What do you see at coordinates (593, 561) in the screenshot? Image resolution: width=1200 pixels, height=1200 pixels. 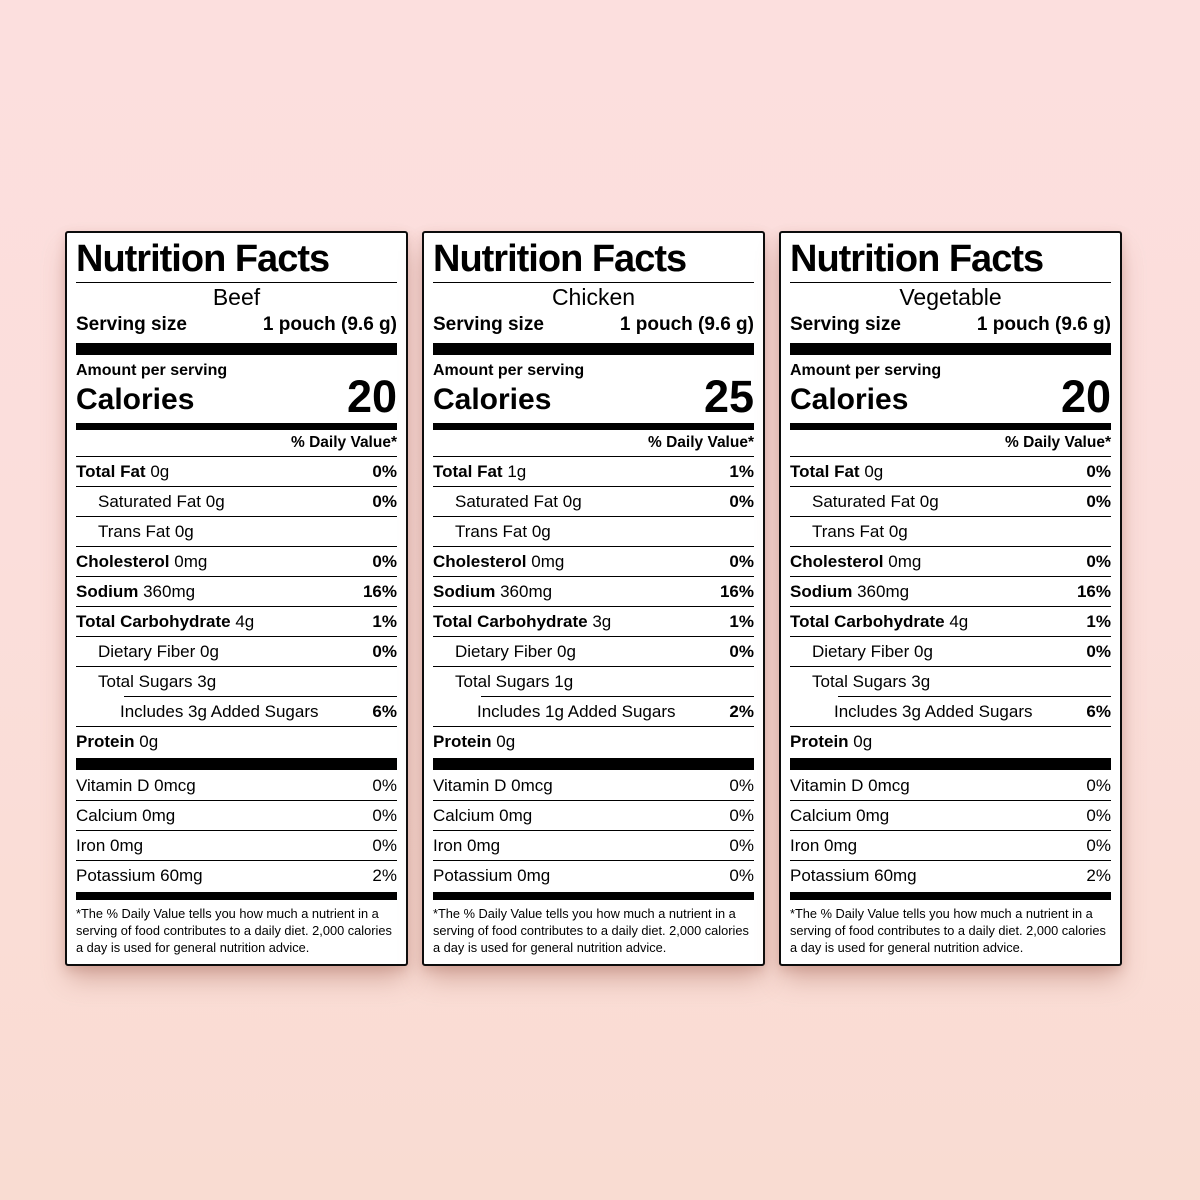 I see `nutrient-row: Cholesterol 0mg 0%` at bounding box center [593, 561].